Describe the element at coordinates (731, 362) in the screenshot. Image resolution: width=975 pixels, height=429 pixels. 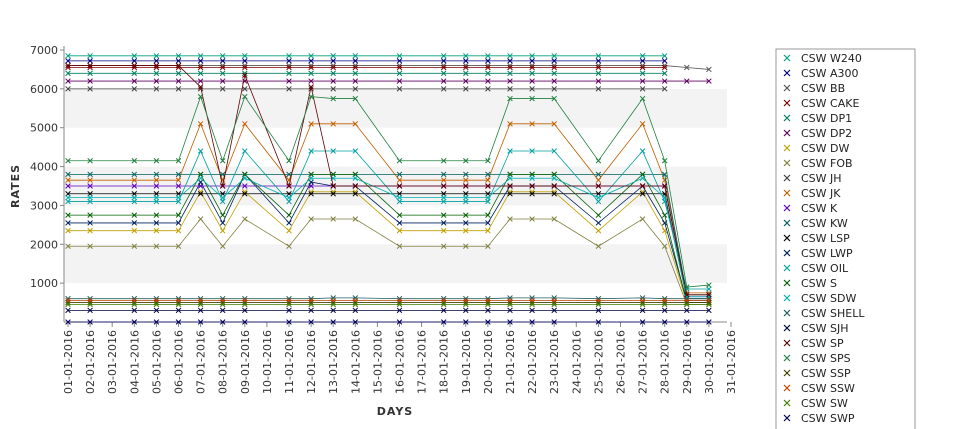
I see `x-tick-label: 31-01-2016` at that location.